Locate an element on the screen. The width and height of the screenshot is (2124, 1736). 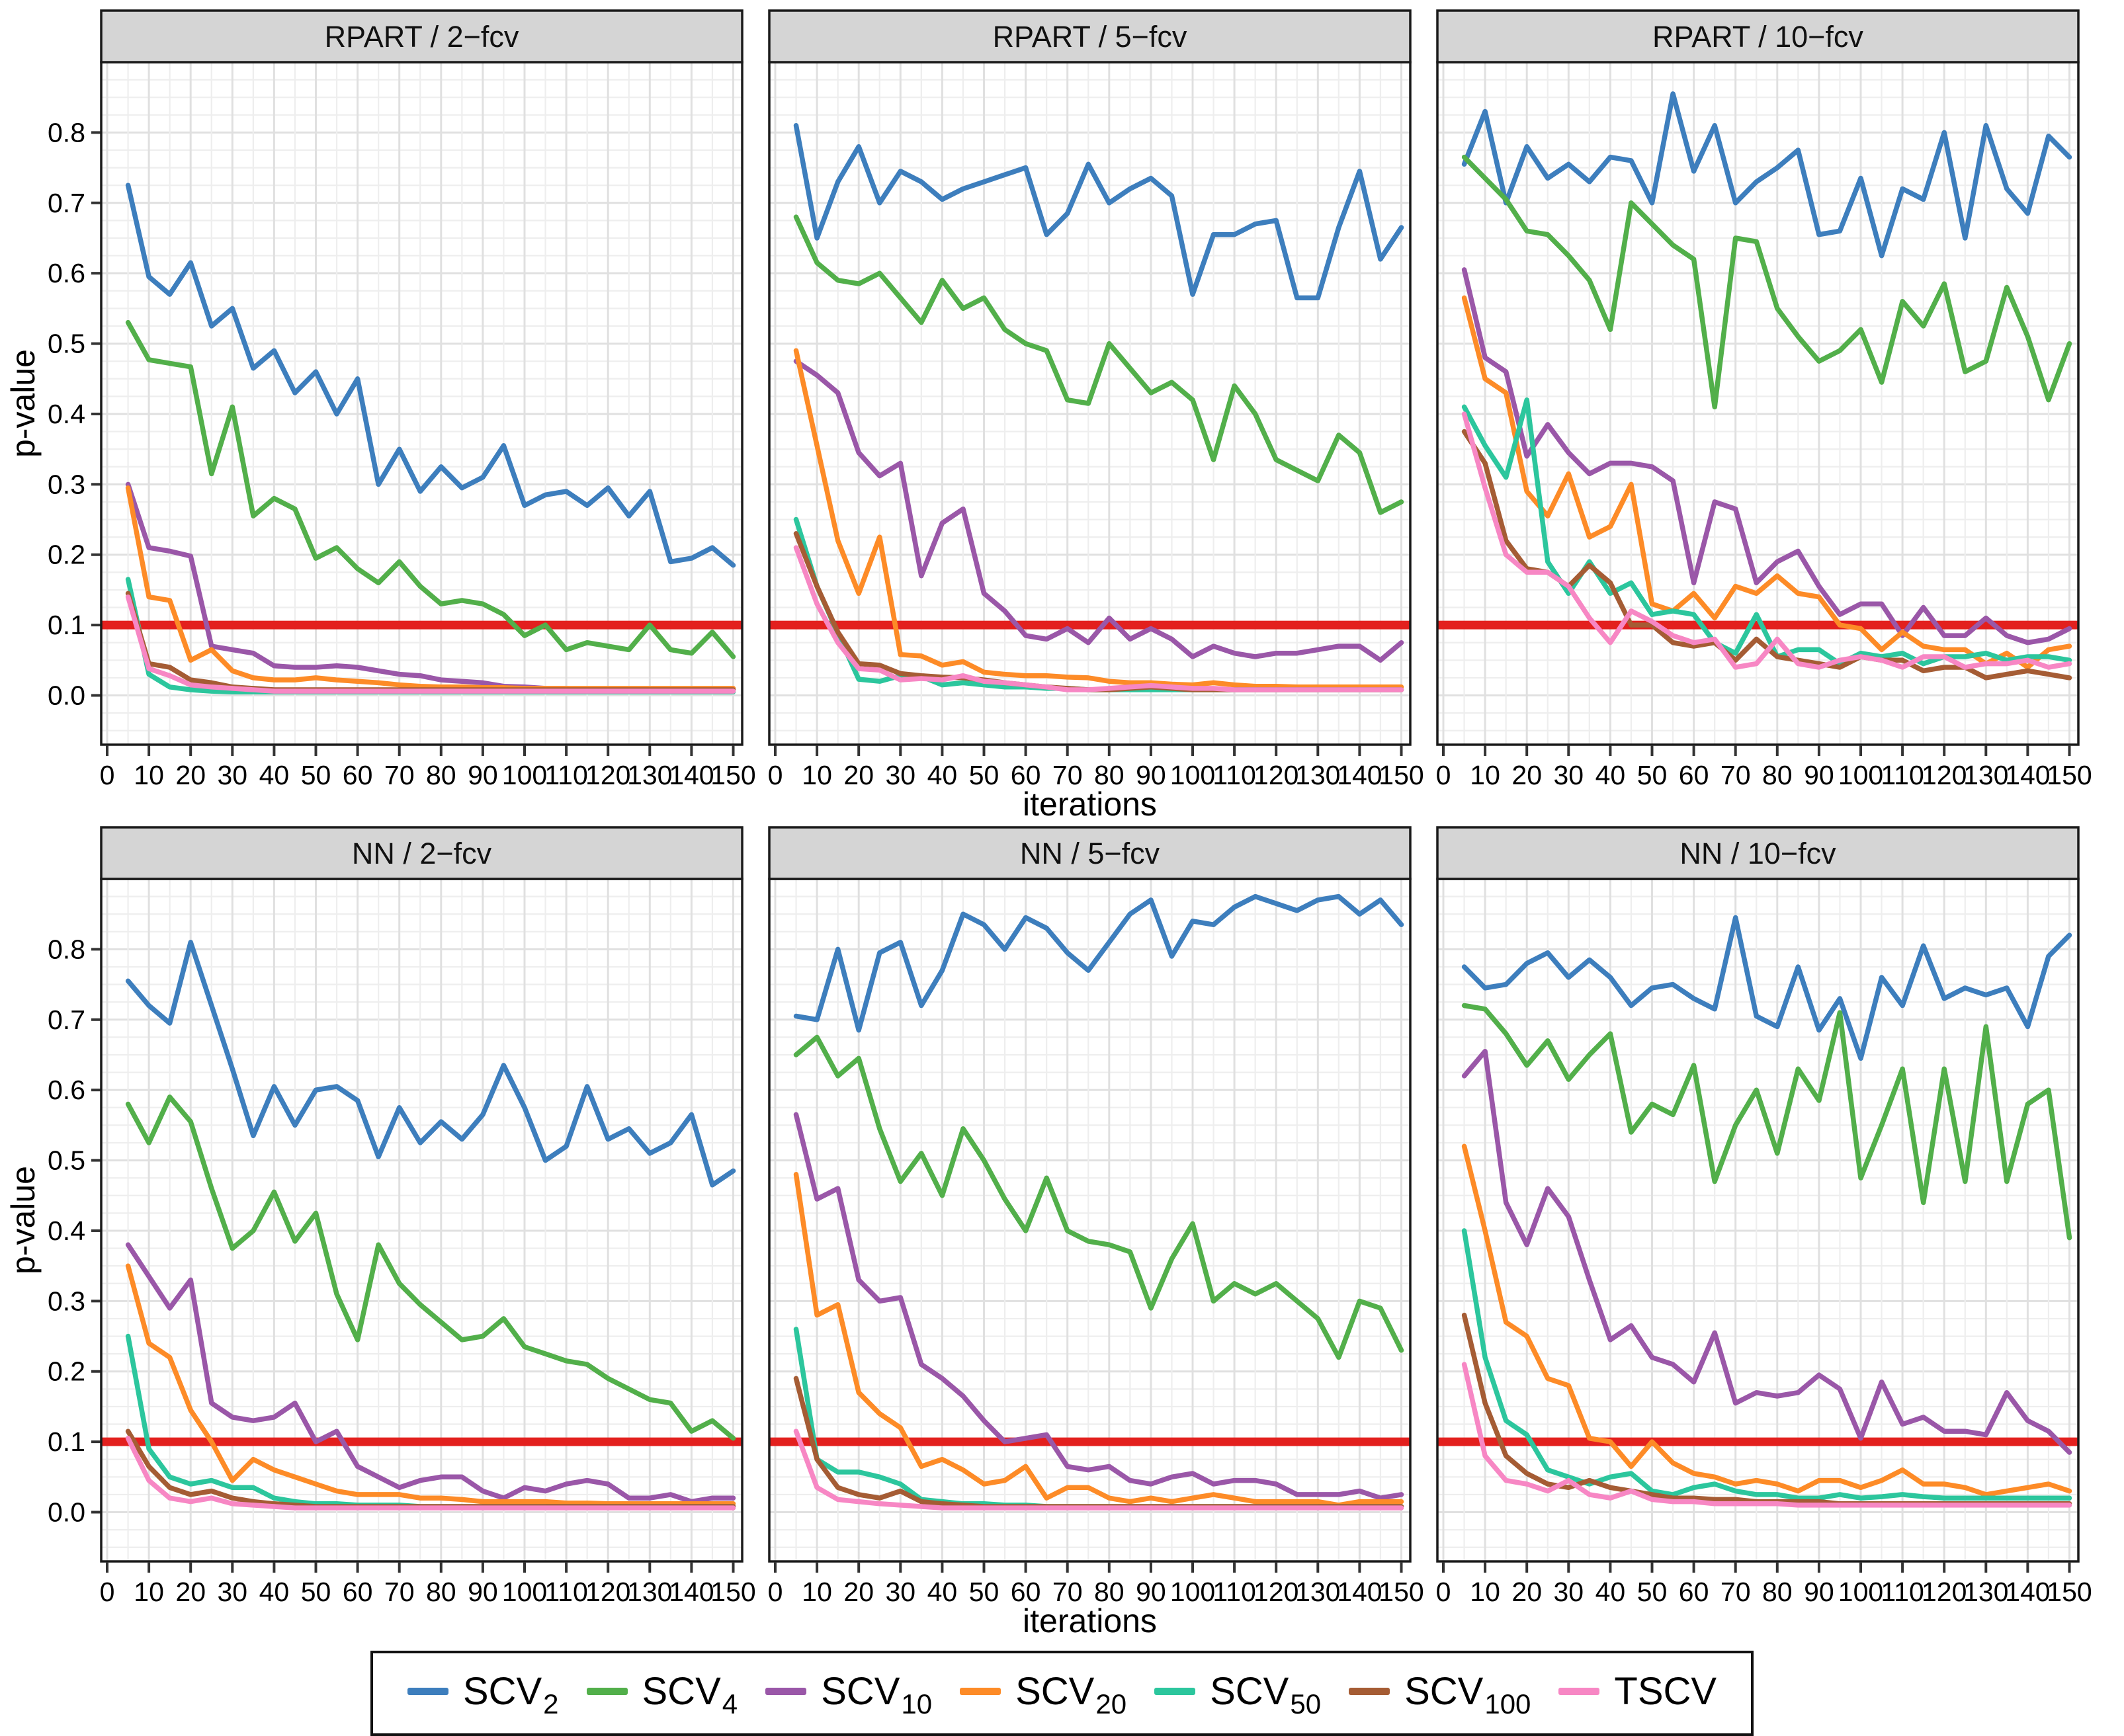
x-tick-label: 20 is located at coordinates (858, 774).